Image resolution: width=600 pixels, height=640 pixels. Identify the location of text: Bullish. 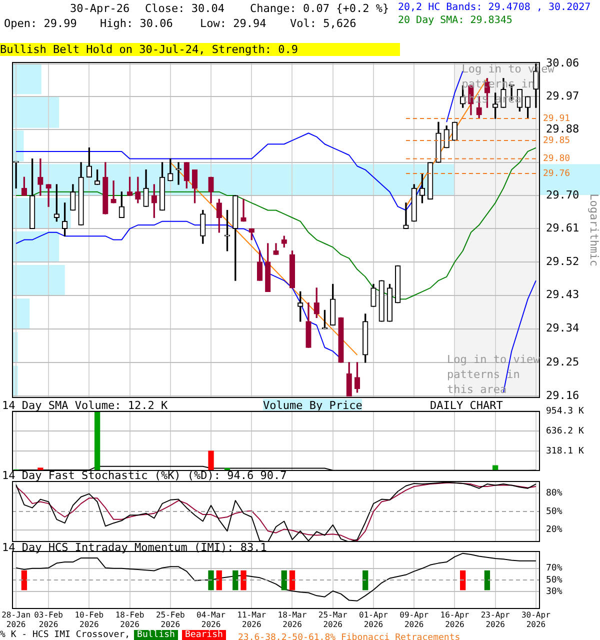
(156, 635).